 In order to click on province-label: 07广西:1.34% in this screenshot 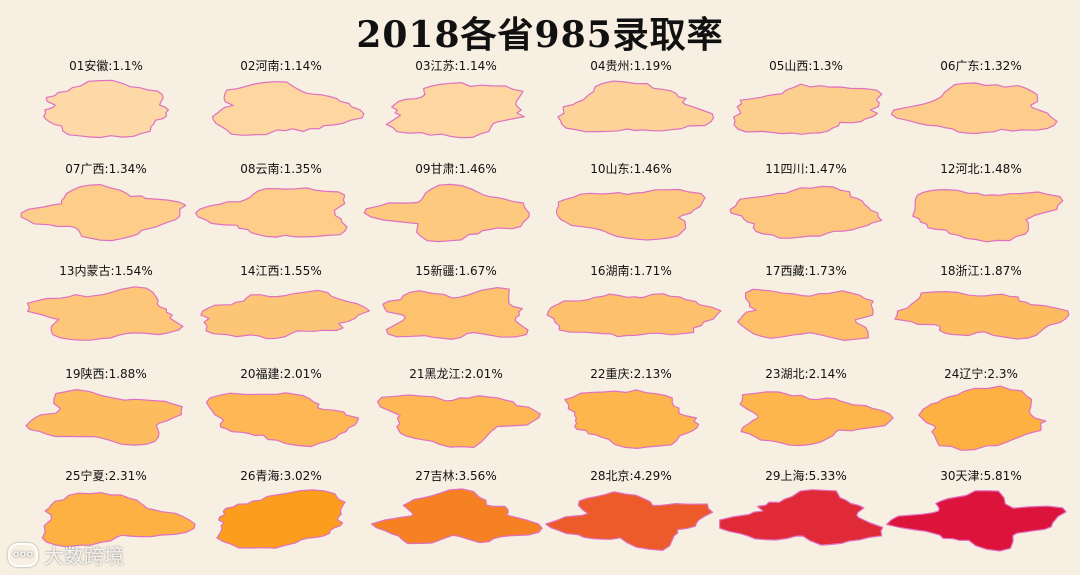, I will do `click(105, 169)`.